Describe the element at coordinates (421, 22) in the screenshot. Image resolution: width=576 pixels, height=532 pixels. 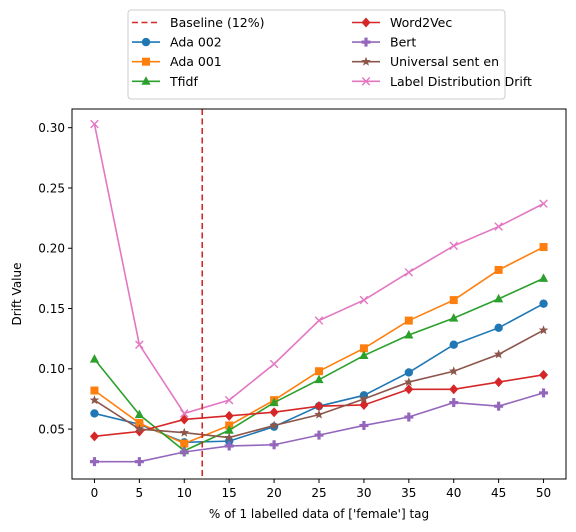
I see `legend-label: Word2Vec` at that location.